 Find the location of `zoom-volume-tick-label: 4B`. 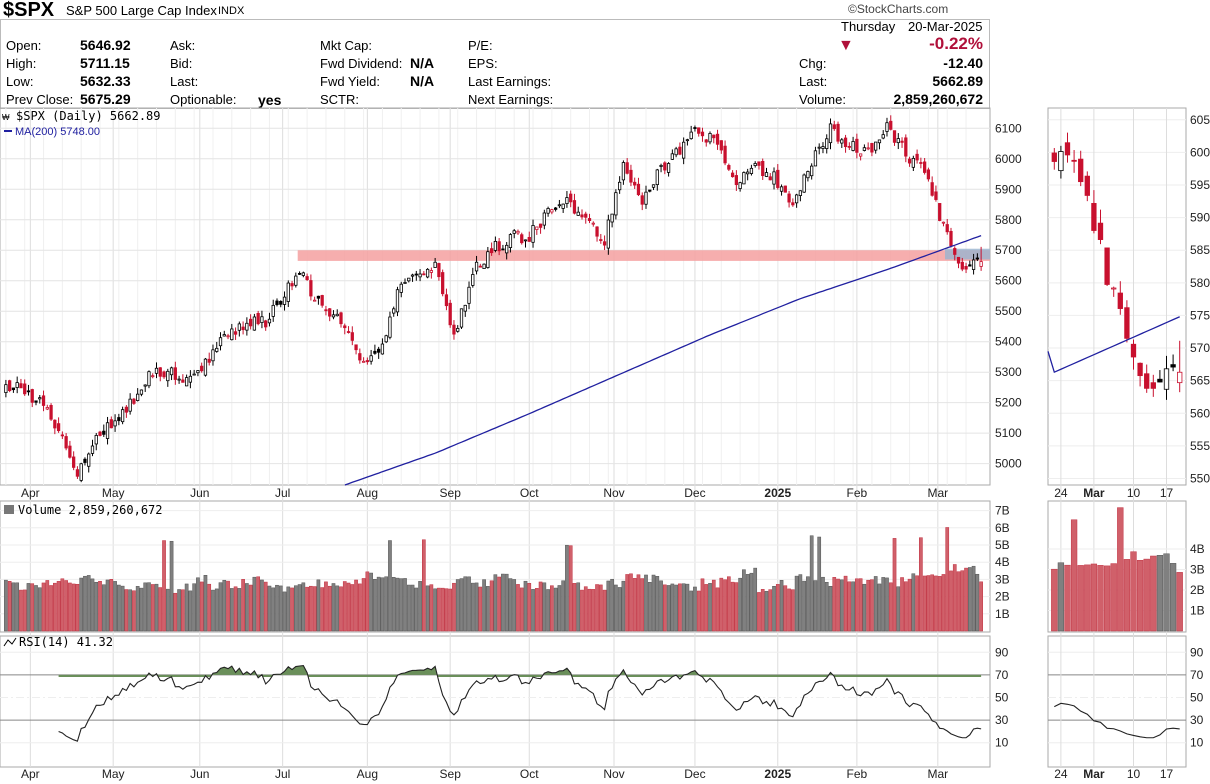

zoom-volume-tick-label: 4B is located at coordinates (1197, 549).